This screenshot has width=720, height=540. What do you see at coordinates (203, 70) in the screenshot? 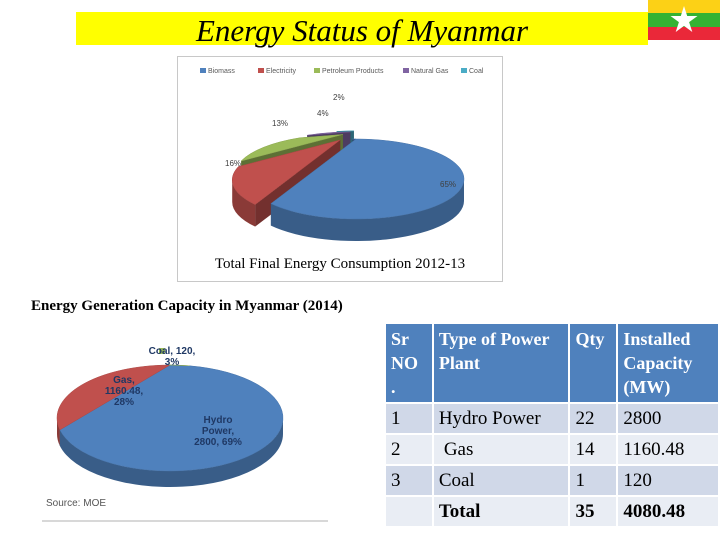
I see `legend-swatch-biomass` at bounding box center [203, 70].